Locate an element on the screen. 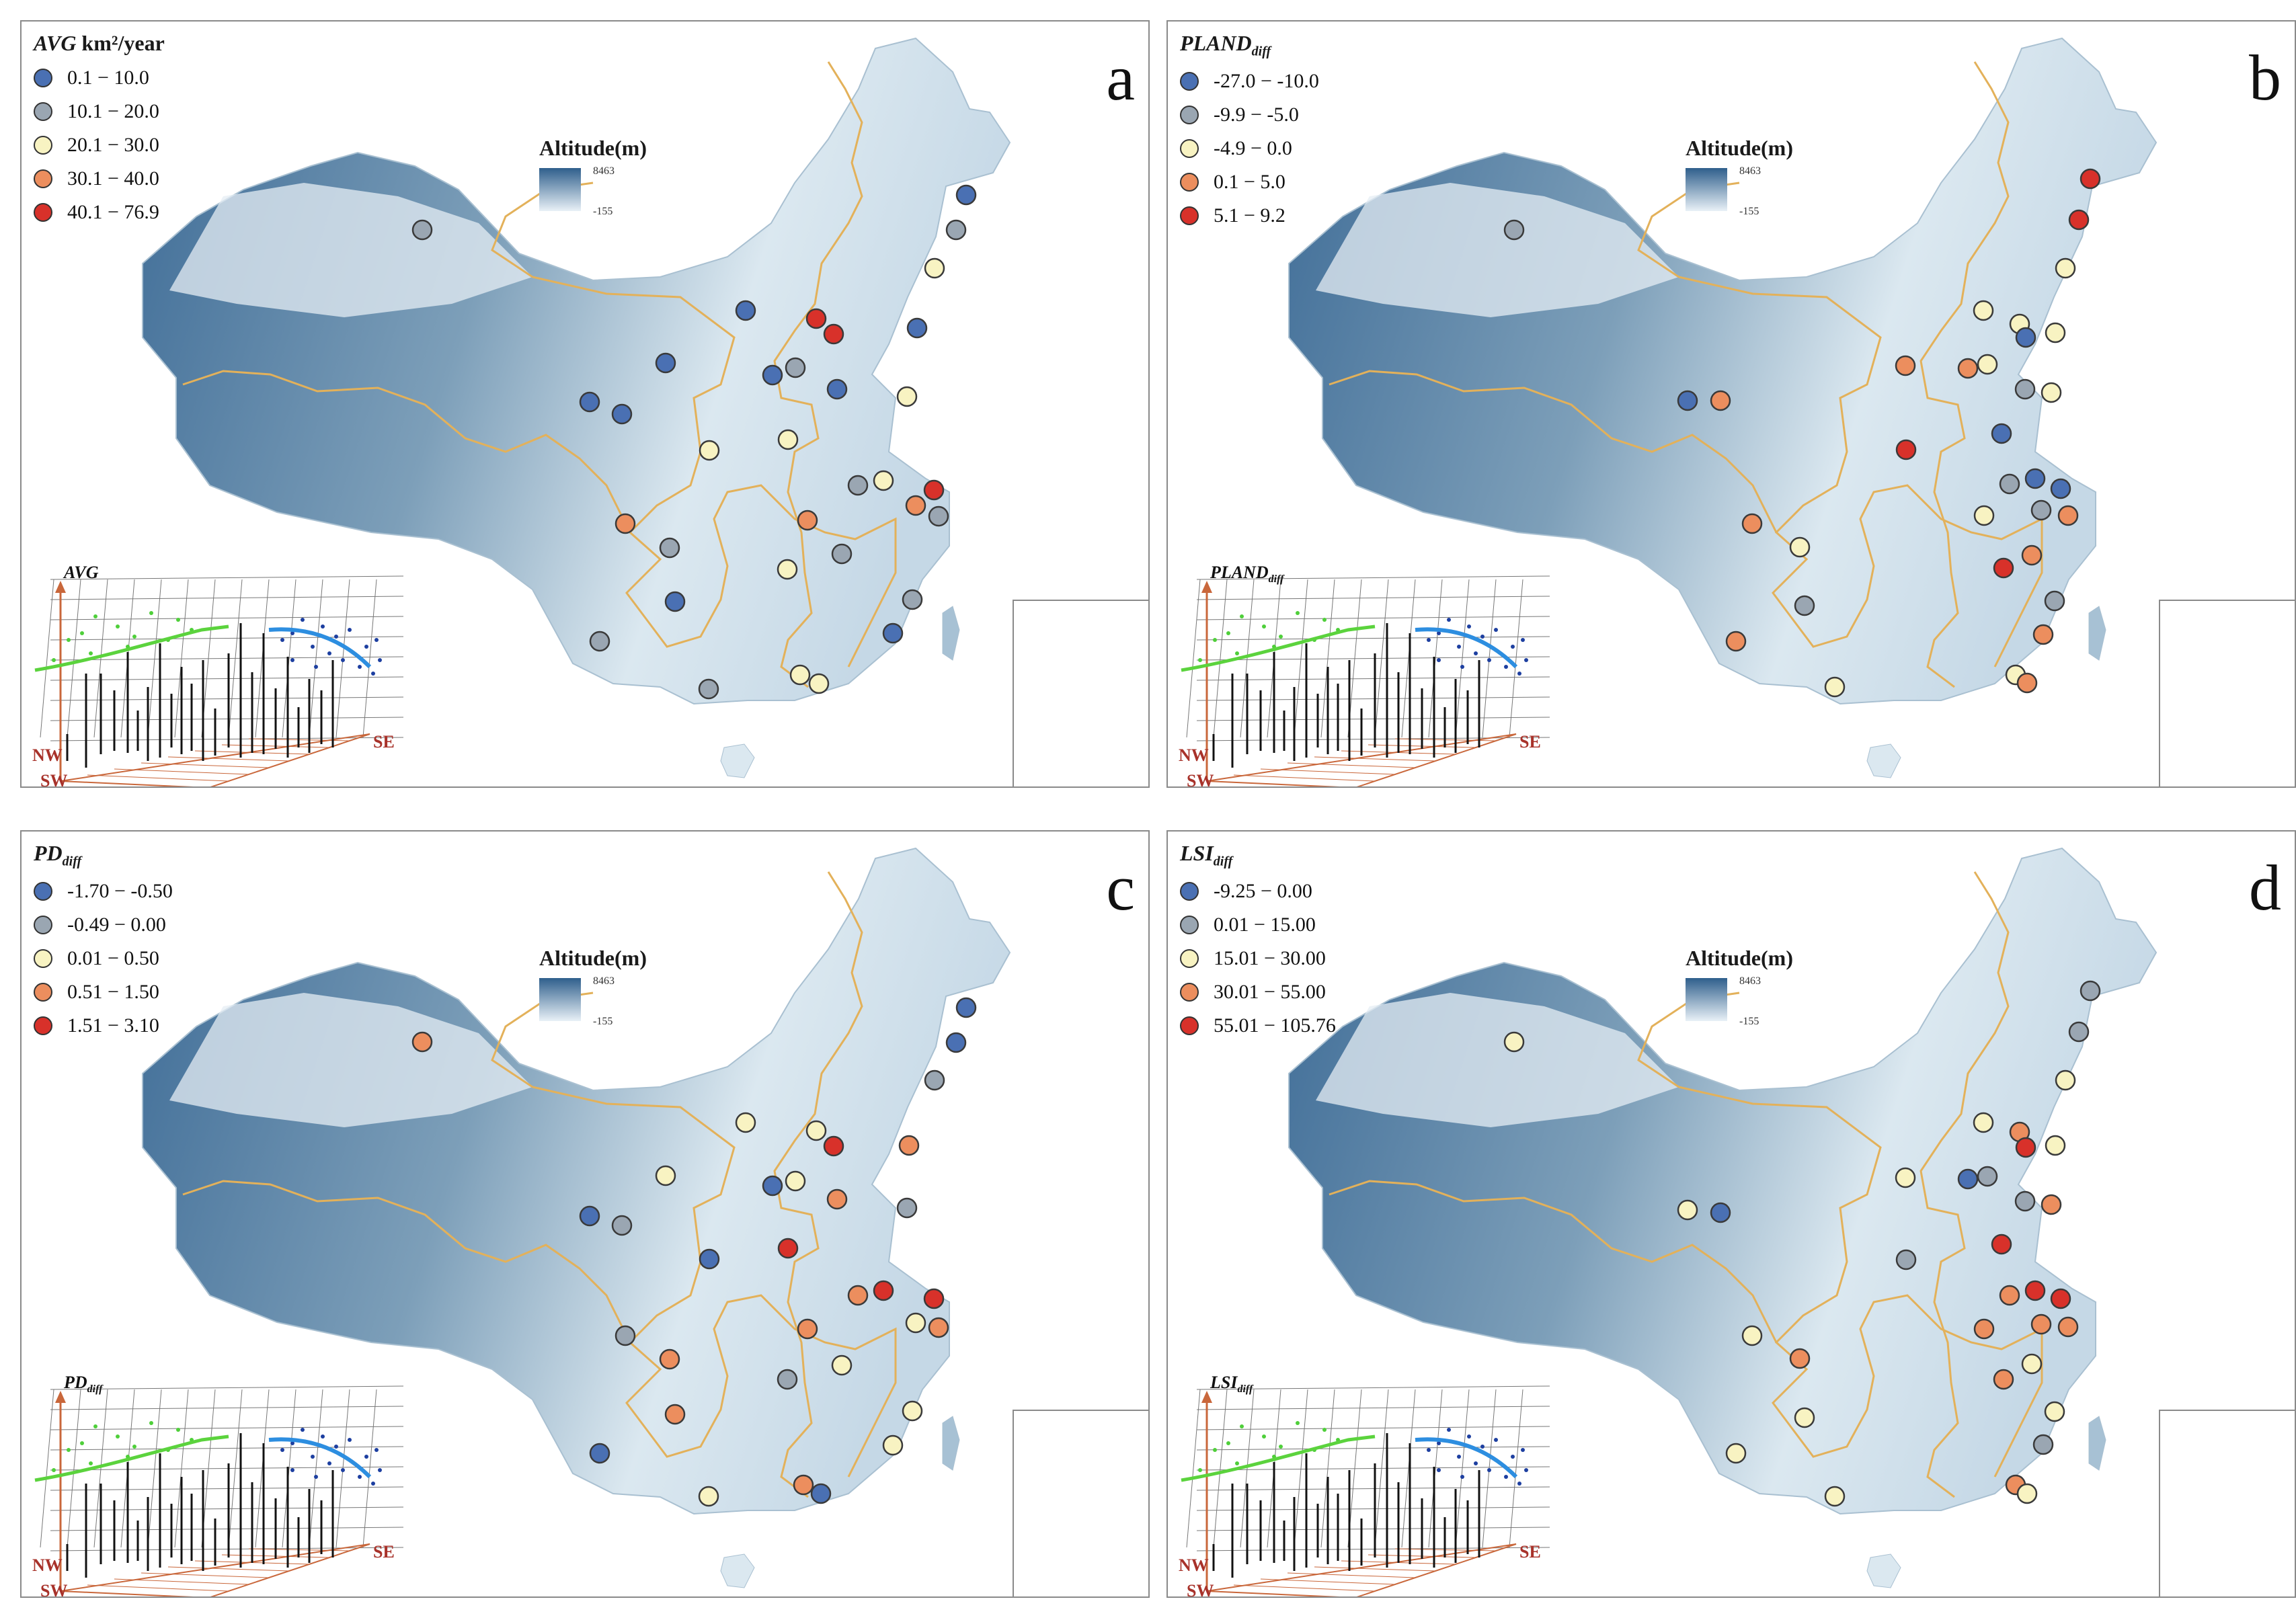  basin-lowland is located at coordinates (1497, 250).